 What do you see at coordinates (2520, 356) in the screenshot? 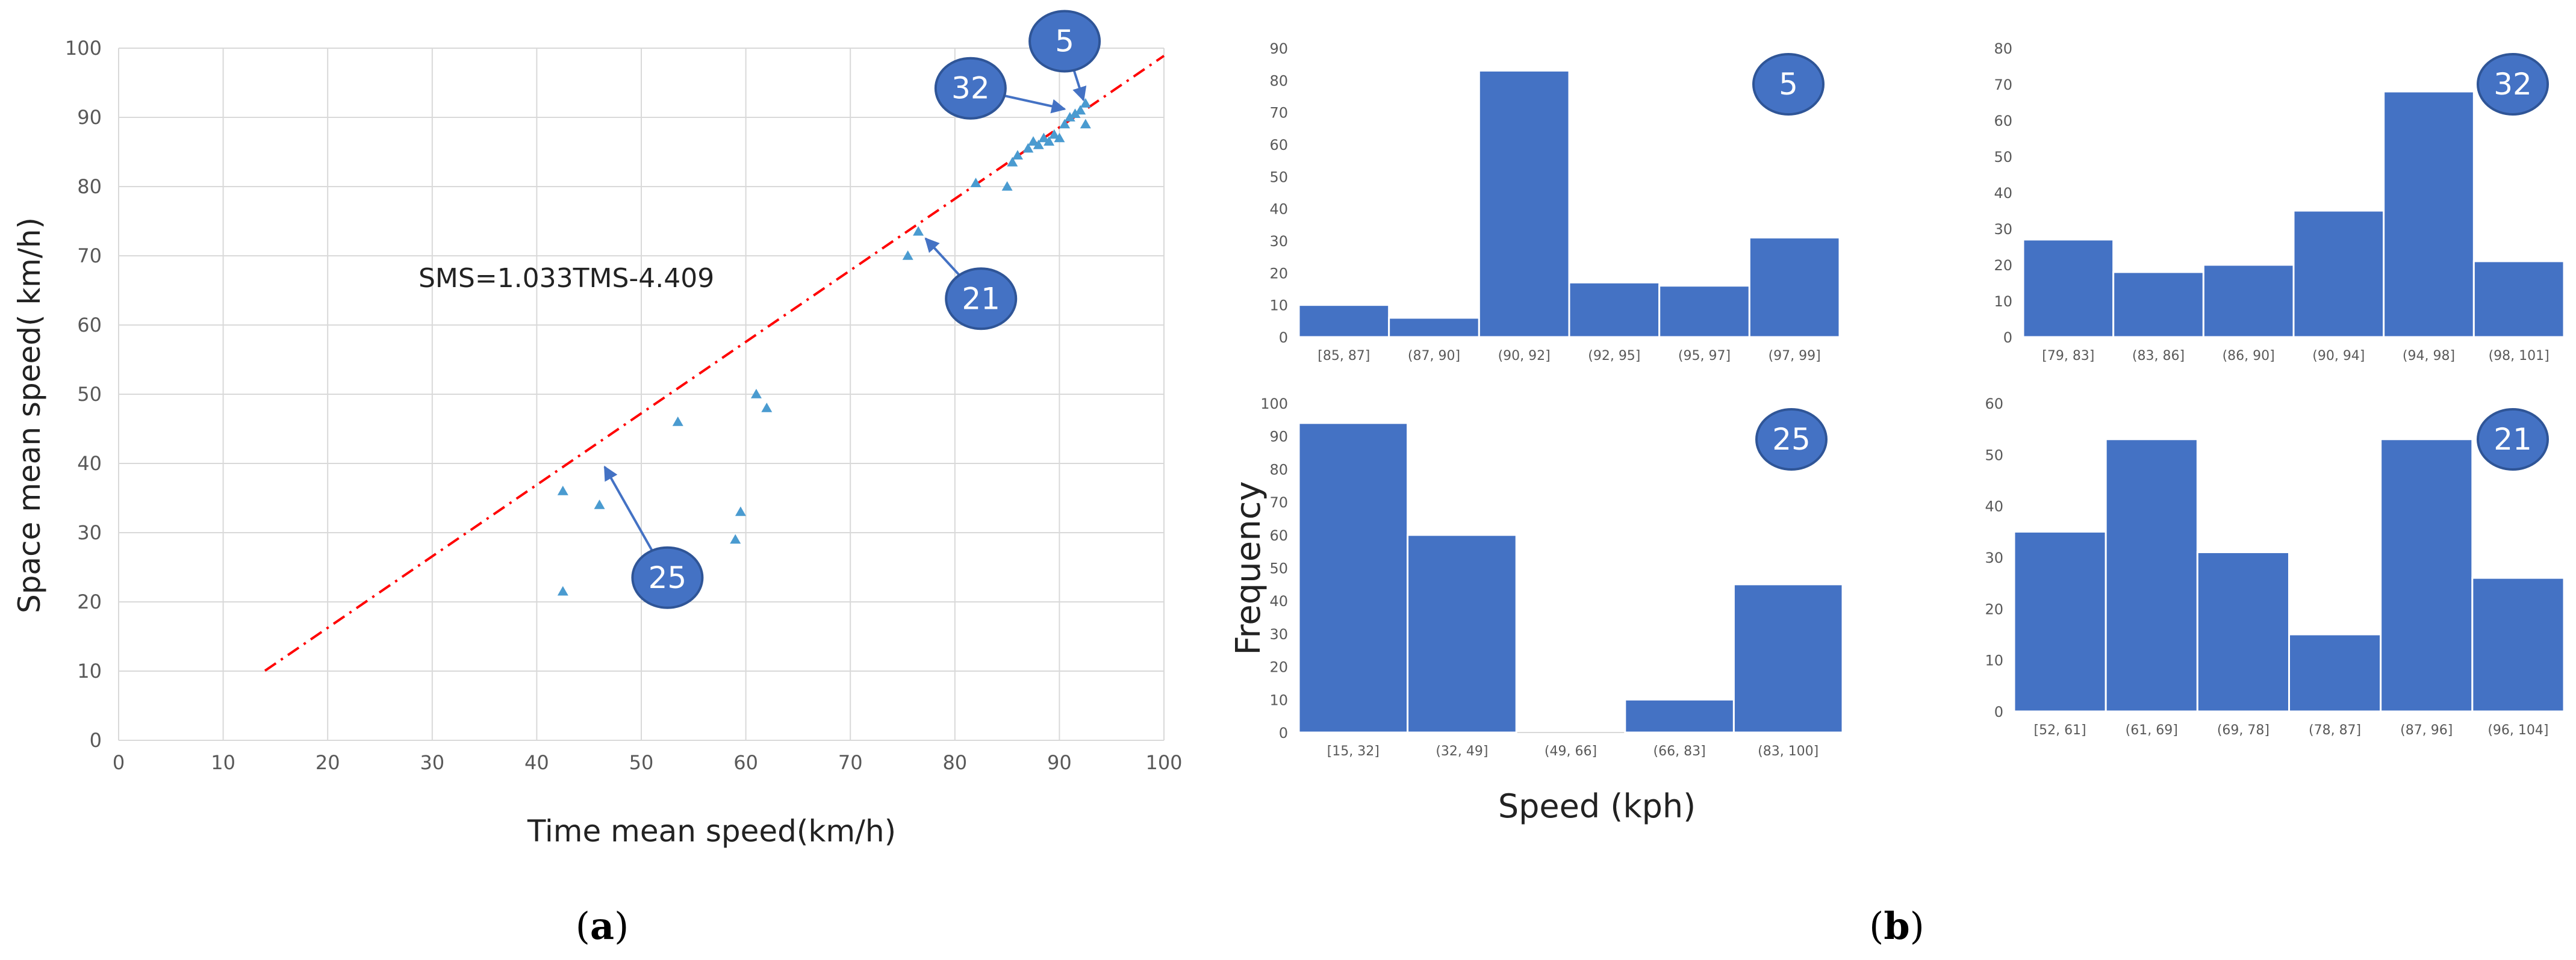
I see `histogram-category-label: (98, 101]` at bounding box center [2520, 356].